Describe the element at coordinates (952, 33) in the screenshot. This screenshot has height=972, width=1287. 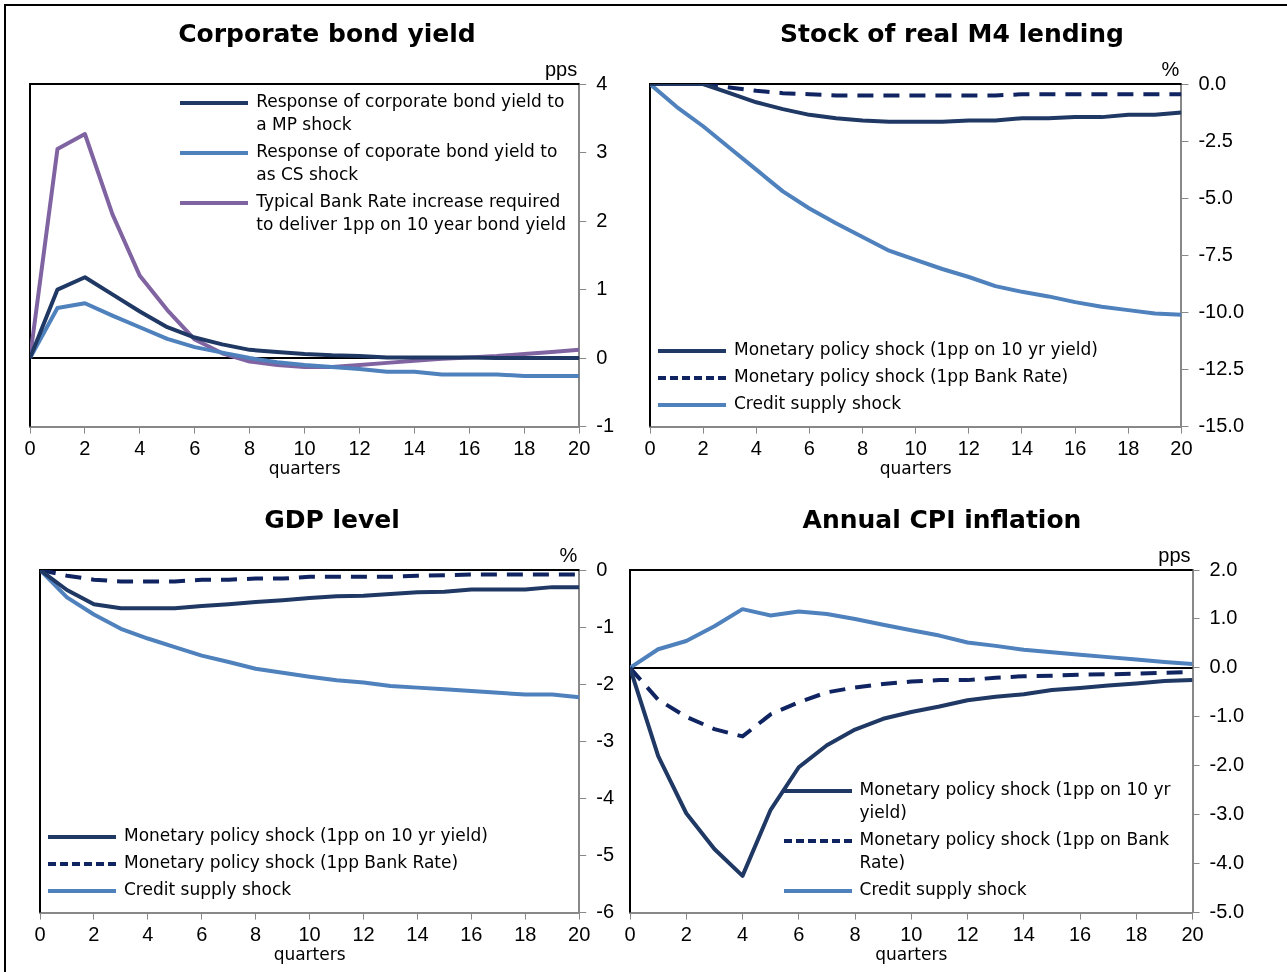
I see `chart-title: Stock of real M4 lending` at that location.